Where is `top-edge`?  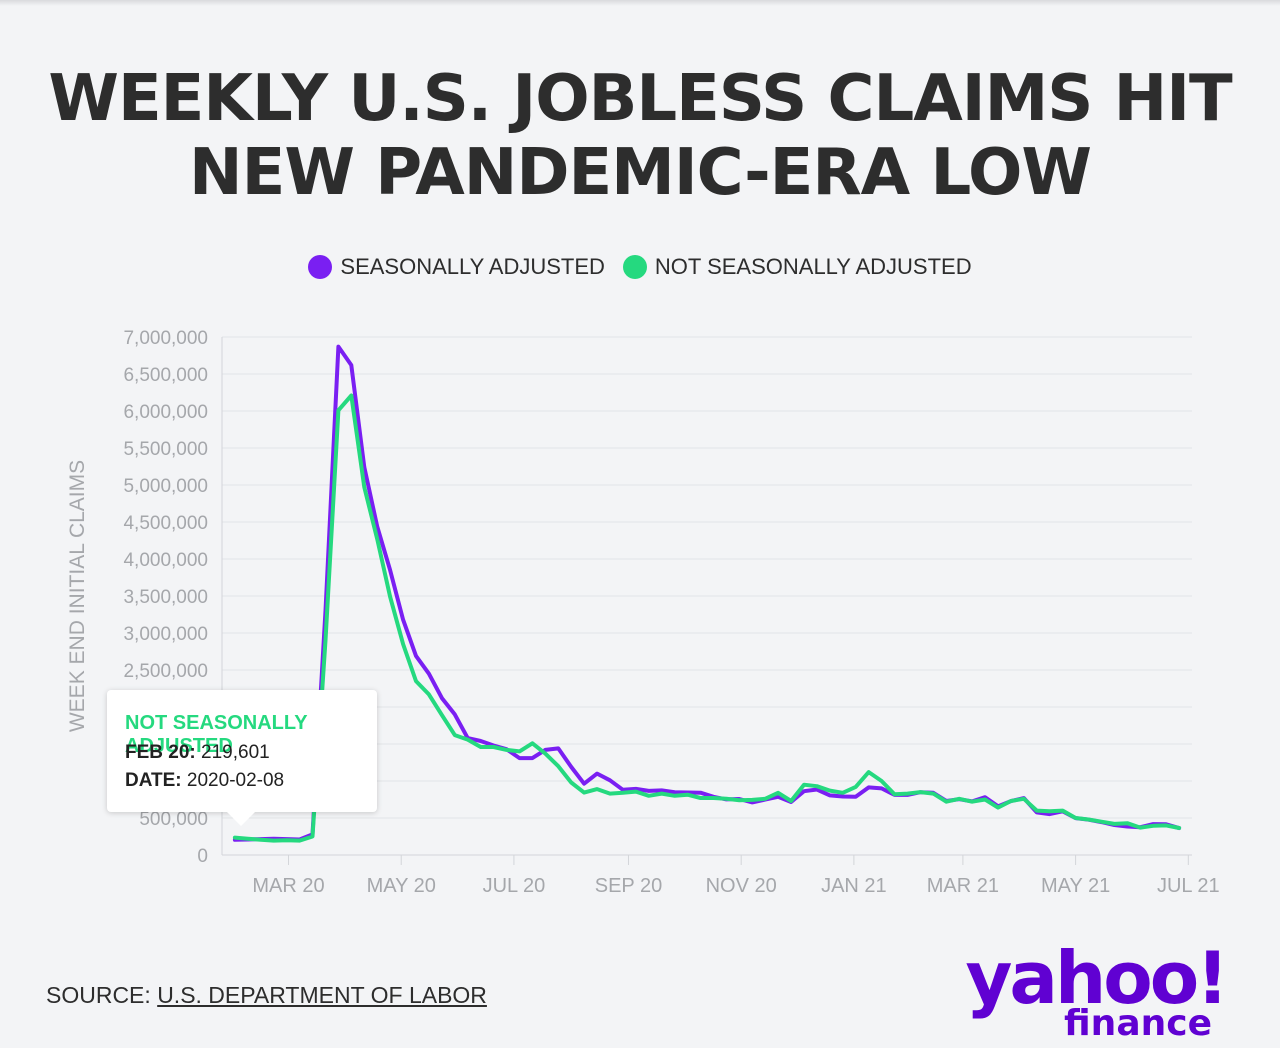
top-edge is located at coordinates (640, 3).